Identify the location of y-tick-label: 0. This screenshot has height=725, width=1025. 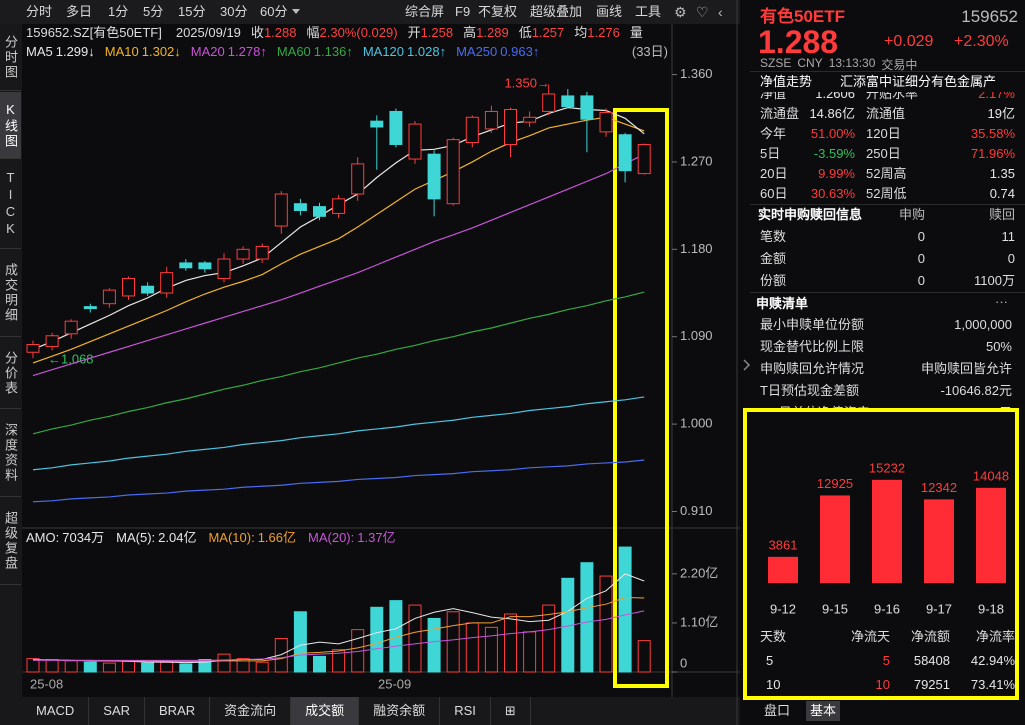
(683, 662).